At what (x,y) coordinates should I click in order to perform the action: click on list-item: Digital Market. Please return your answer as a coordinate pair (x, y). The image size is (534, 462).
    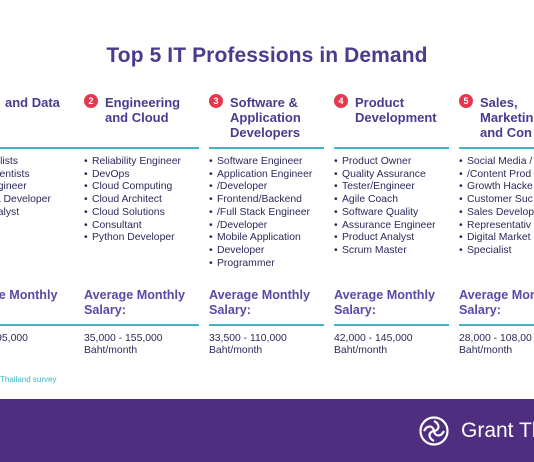
    Looking at the image, I should click on (496, 238).